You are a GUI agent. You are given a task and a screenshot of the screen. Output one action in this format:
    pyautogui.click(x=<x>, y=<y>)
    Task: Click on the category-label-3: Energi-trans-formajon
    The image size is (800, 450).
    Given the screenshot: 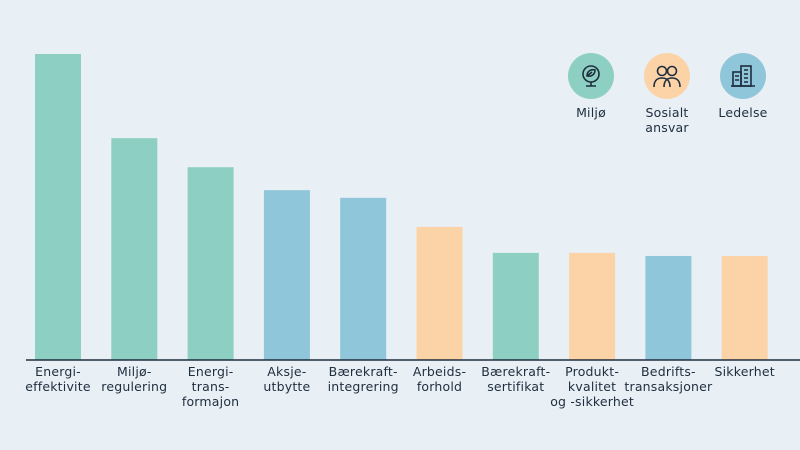 What is the action you would take?
    pyautogui.click(x=210, y=386)
    